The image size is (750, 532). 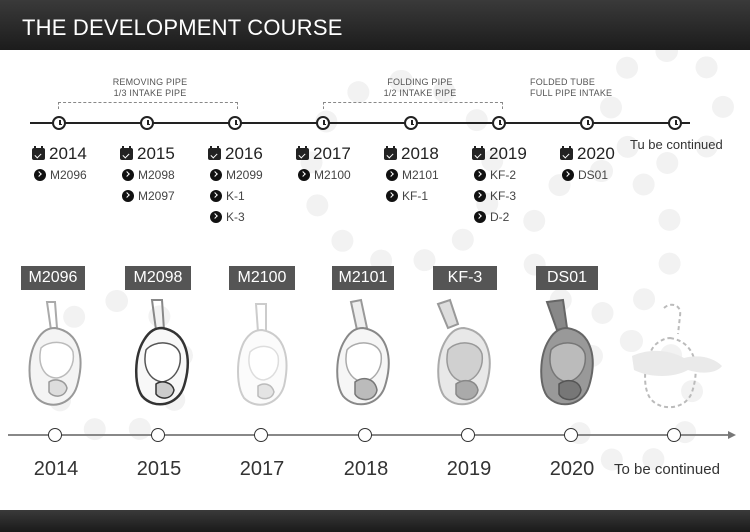 I want to click on year-heading: 2016, so click(x=248, y=154).